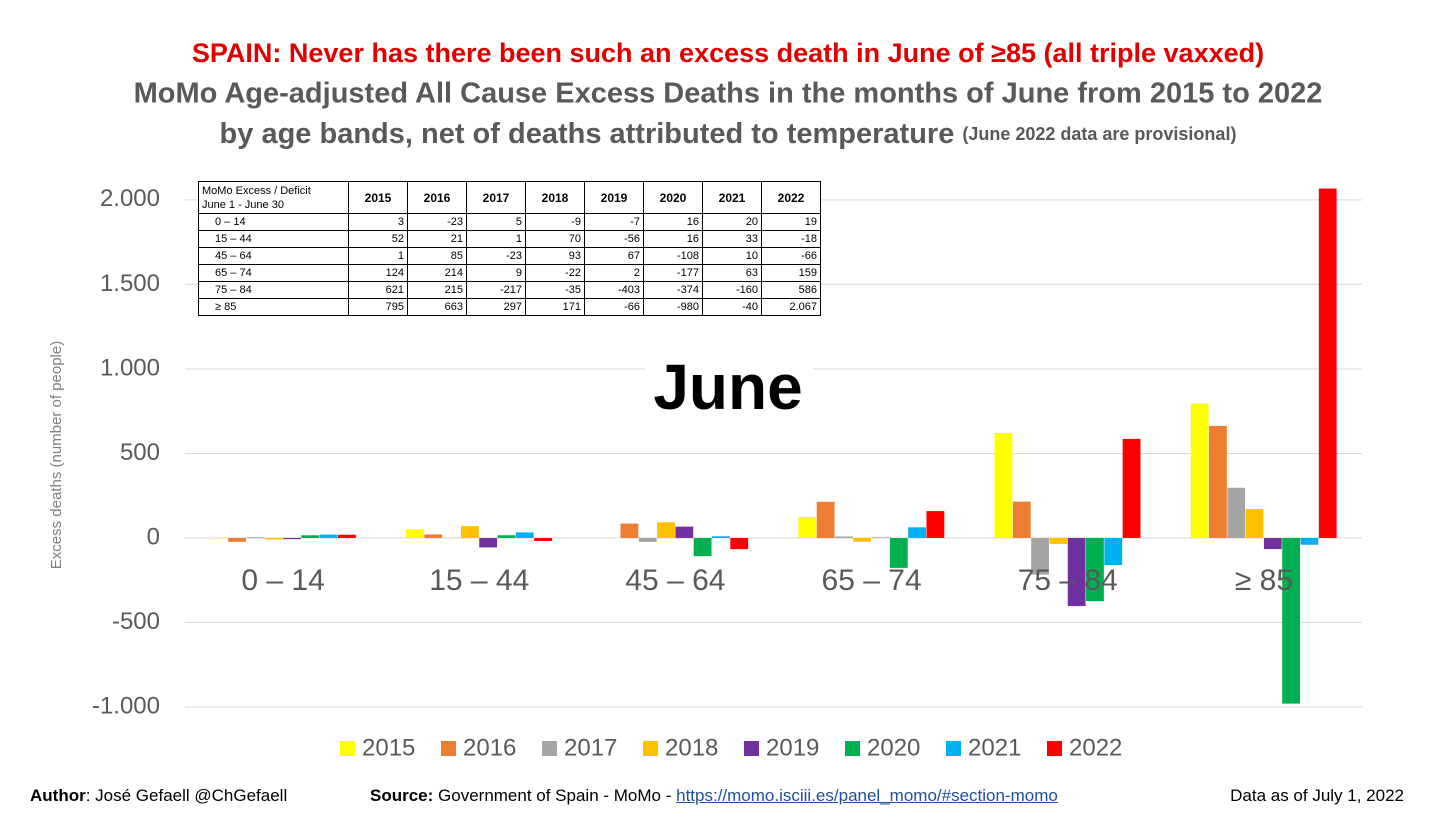  Describe the element at coordinates (792, 747) in the screenshot. I see `legend-label: 2019` at that location.